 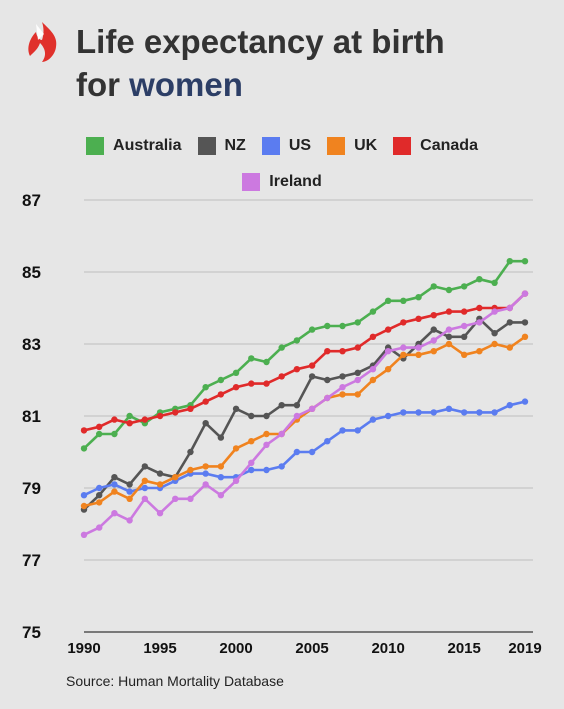 What do you see at coordinates (236, 372) in the screenshot?
I see `data-point-australia-2000` at bounding box center [236, 372].